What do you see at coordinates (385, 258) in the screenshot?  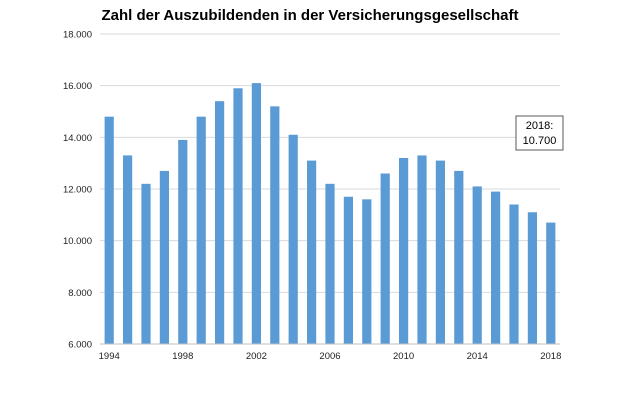 I see `bar-2009` at bounding box center [385, 258].